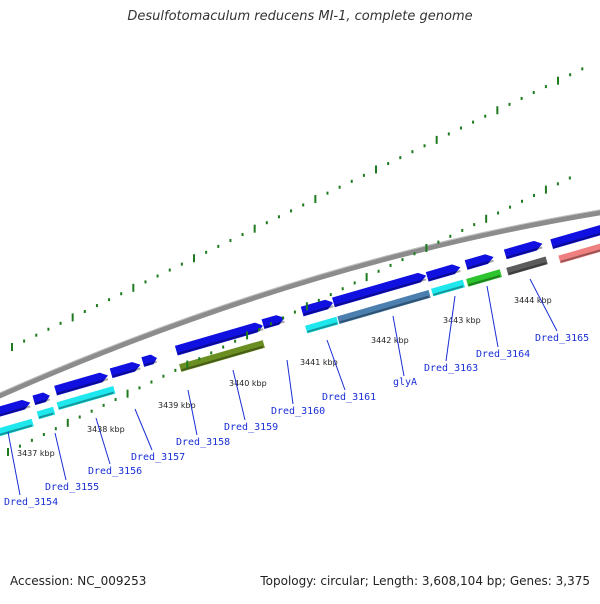 Image resolution: width=600 pixels, height=604 pixels. Describe the element at coordinates (106, 429) in the screenshot. I see `kbp-tick-label: 3438 kbp` at that location.